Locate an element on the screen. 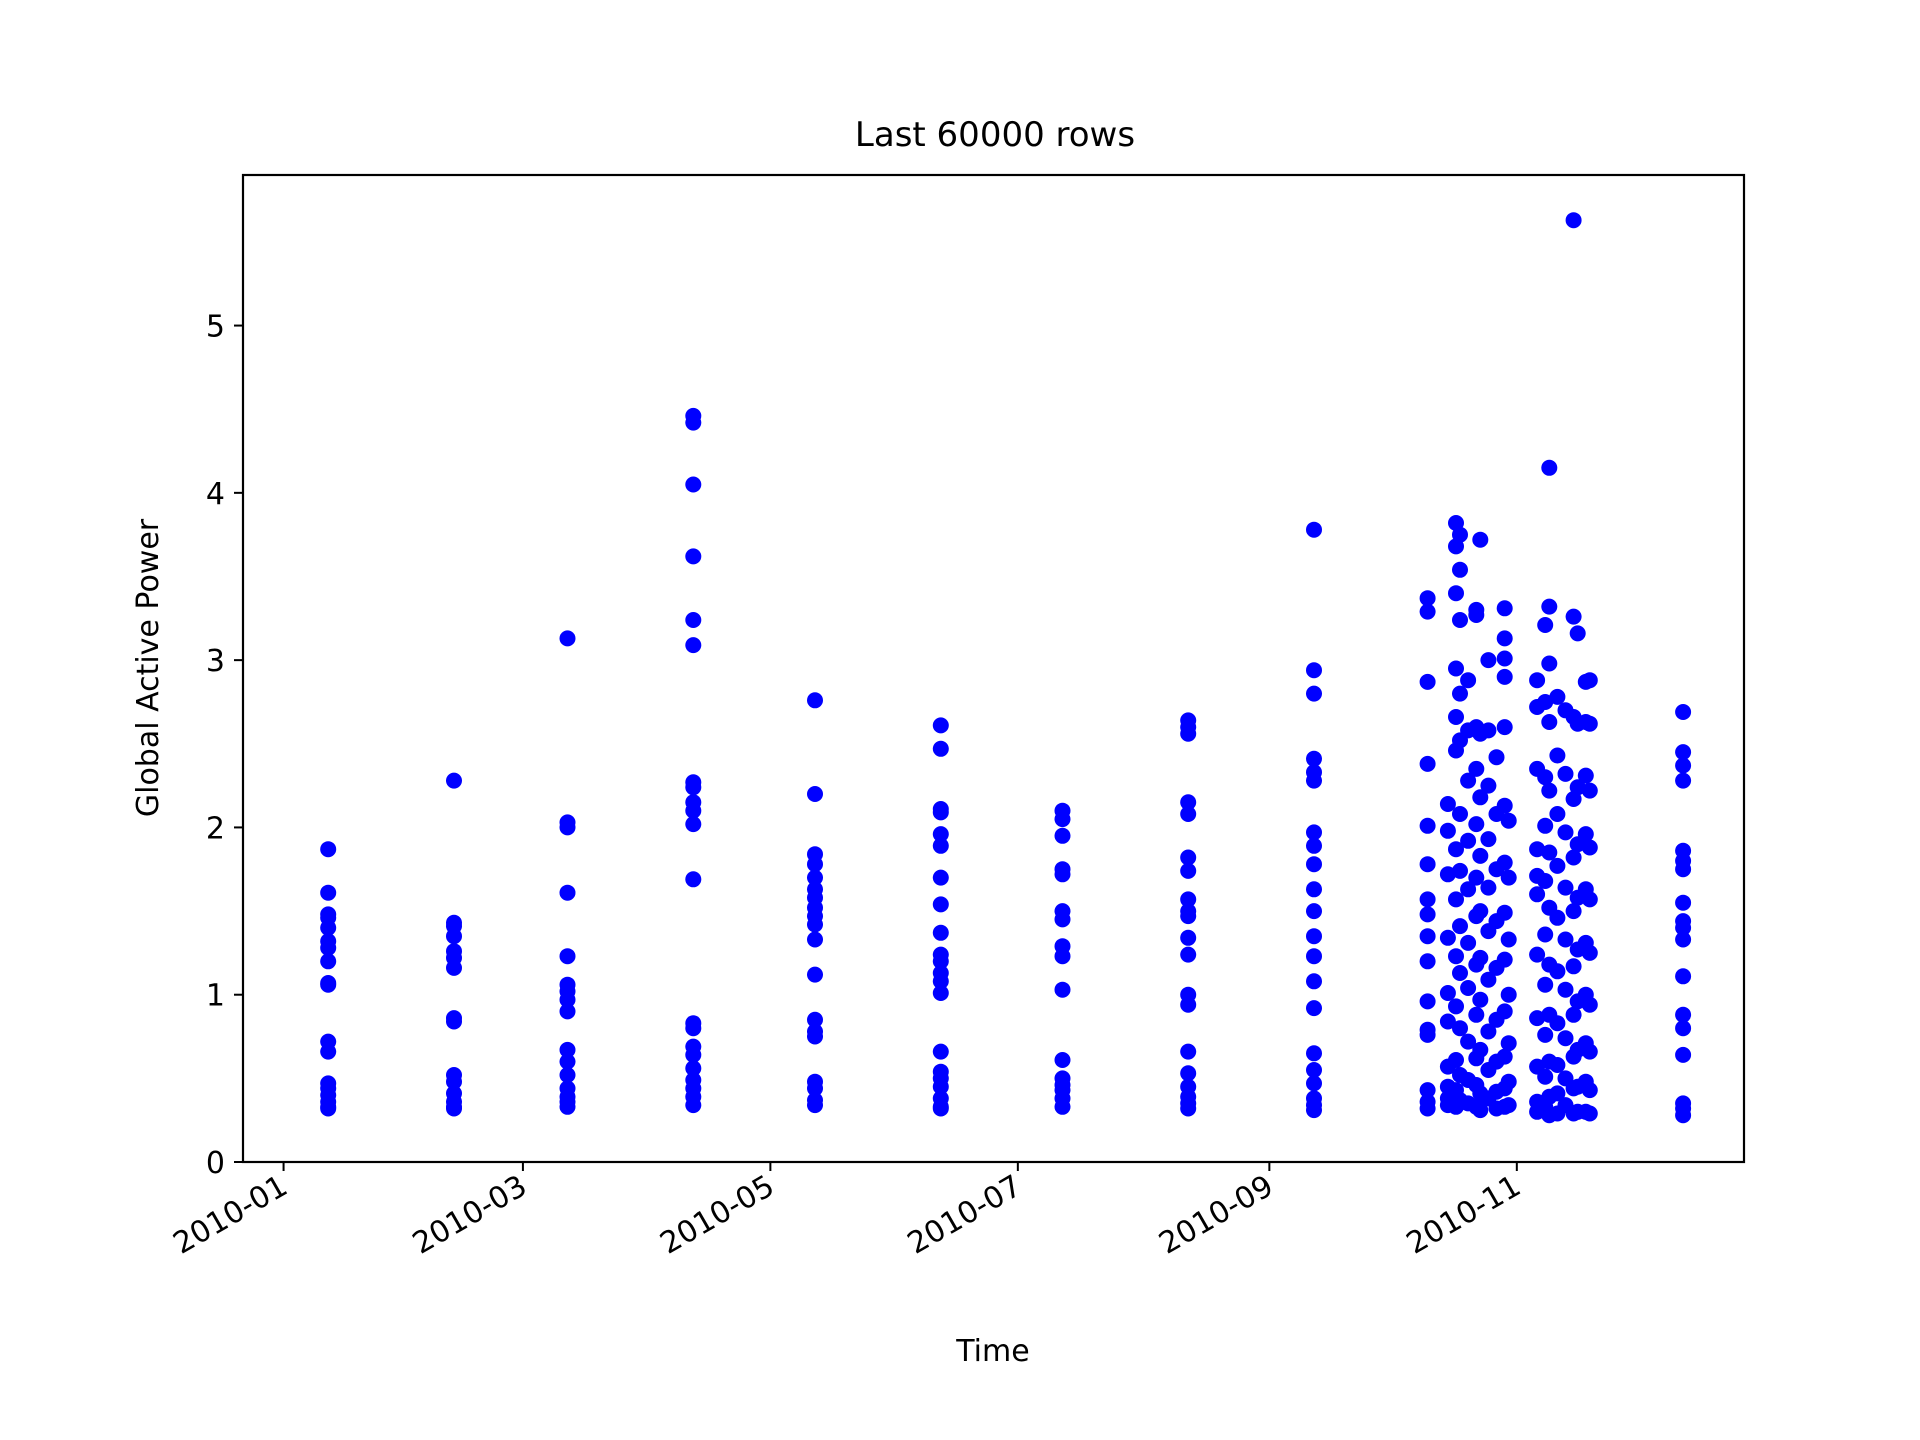  chart-title: Last 60000 rows is located at coordinates (995, 135).